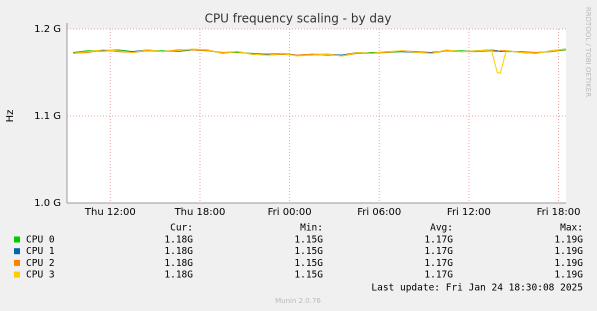 Image resolution: width=597 pixels, height=311 pixels. What do you see at coordinates (10, 116) in the screenshot?
I see `y-axis-label: Hz` at bounding box center [10, 116].